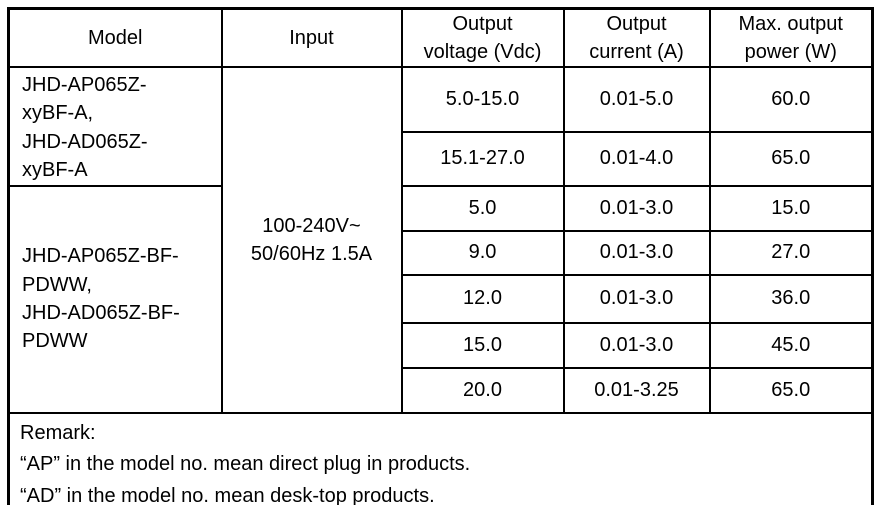 Image resolution: width=875 pixels, height=505 pixels. I want to click on header-output-current: Output current (A), so click(636, 37).